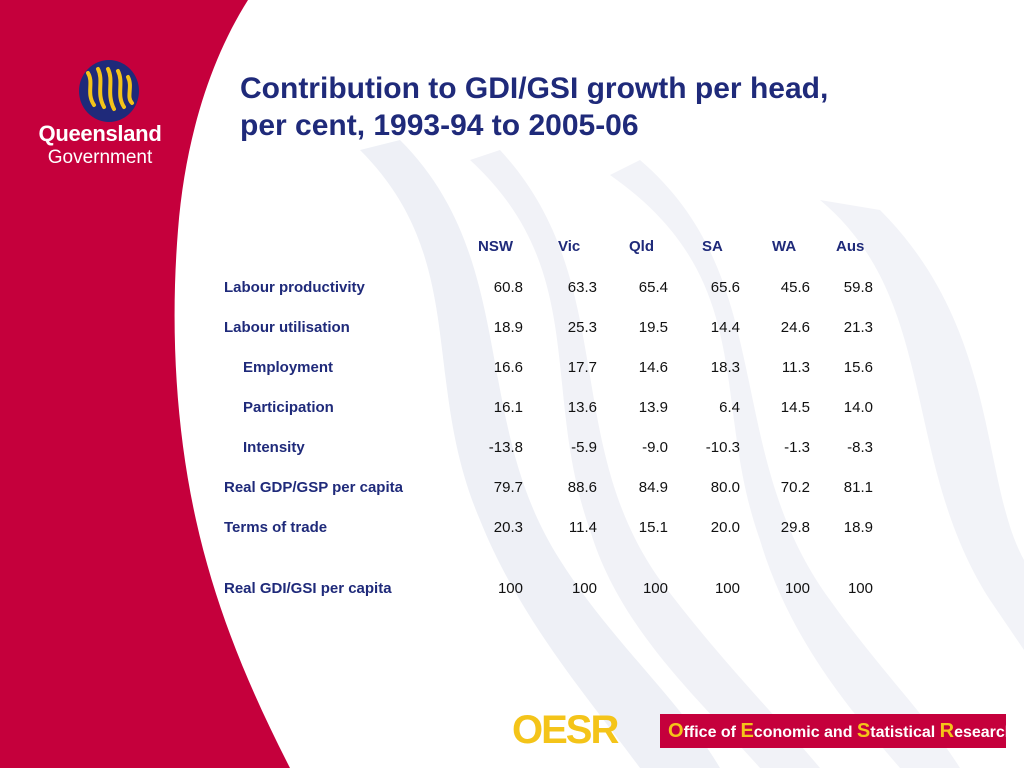 Image resolution: width=1024 pixels, height=768 pixels. Describe the element at coordinates (582, 287) in the screenshot. I see `table-cell: 63.3` at that location.